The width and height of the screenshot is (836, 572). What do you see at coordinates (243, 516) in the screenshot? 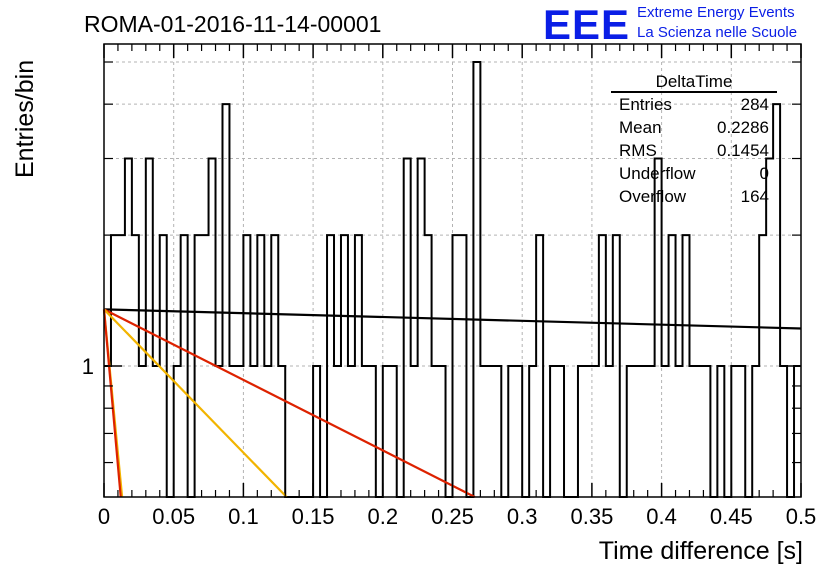
I see `x-tick-label: 0.1` at bounding box center [243, 516].